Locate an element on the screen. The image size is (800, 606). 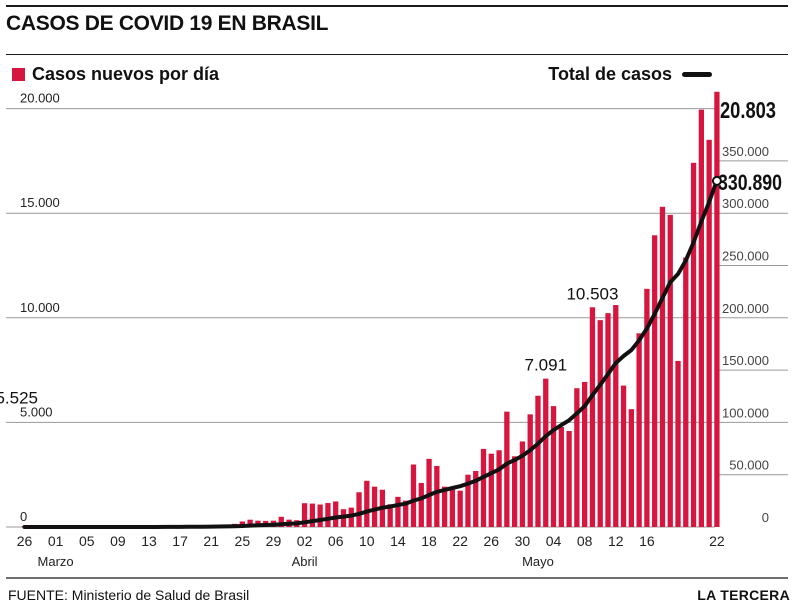
right-tick-label: 200.000 is located at coordinates (745, 308).